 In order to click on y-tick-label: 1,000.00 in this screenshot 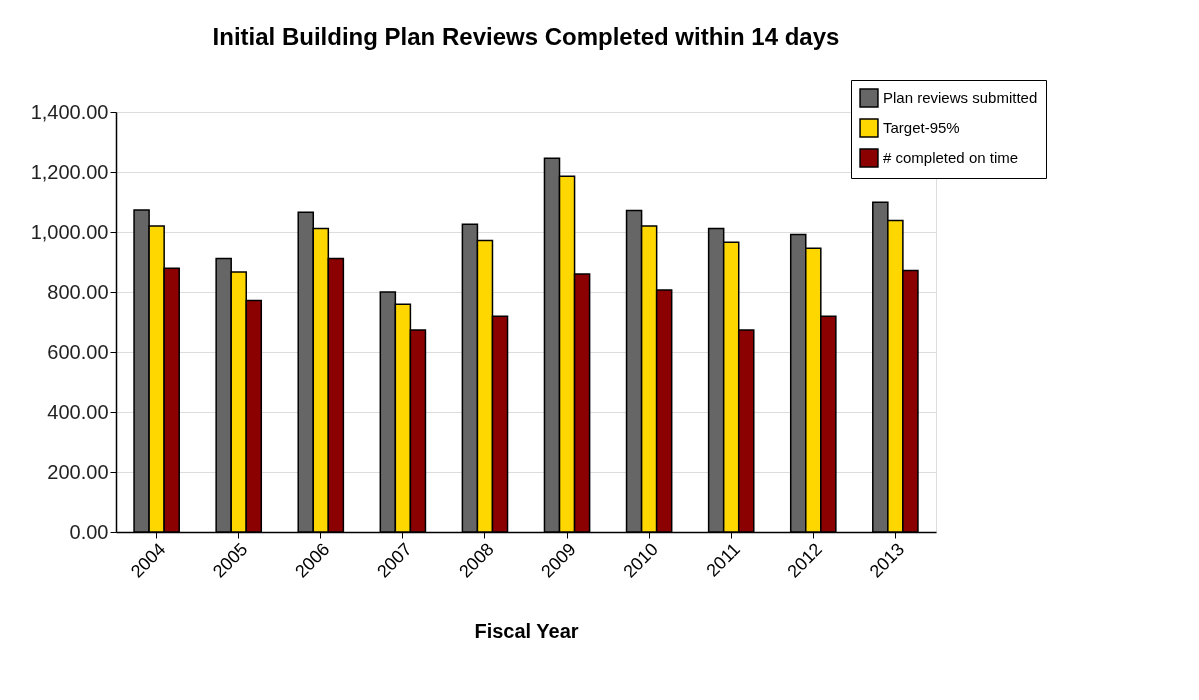, I will do `click(69, 231)`.